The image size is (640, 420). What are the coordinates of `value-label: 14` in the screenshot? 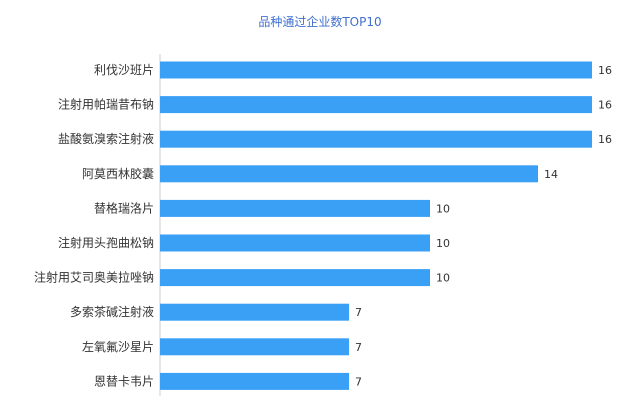 It's located at (551, 174).